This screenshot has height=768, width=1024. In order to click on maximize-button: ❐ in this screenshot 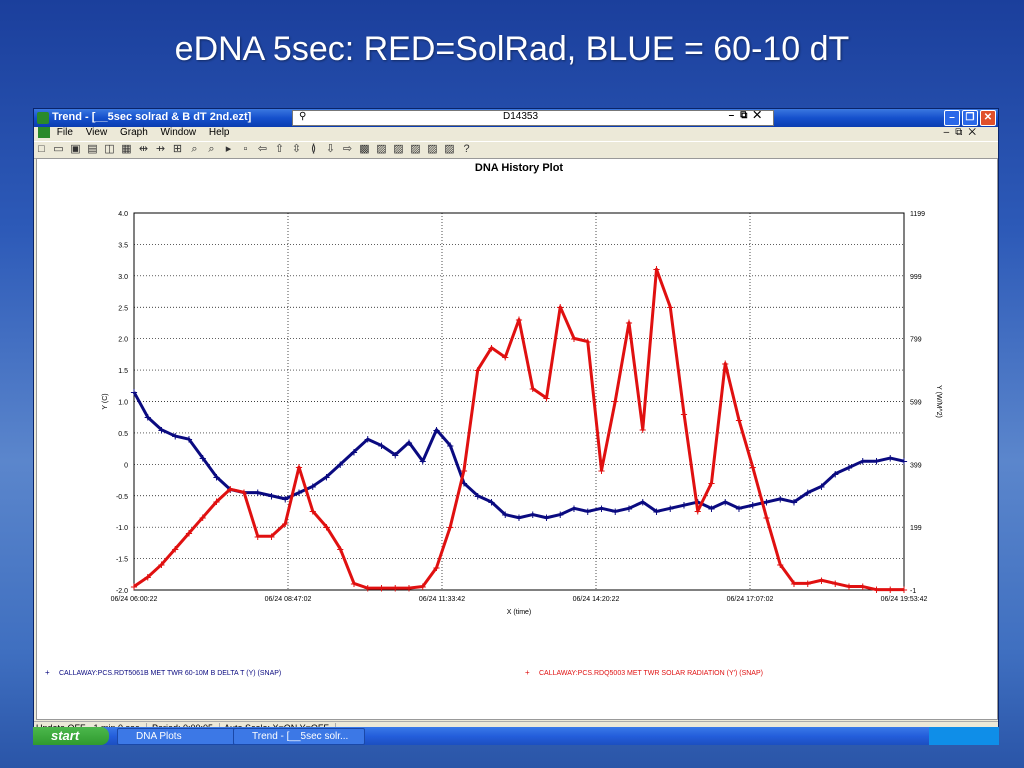, I will do `click(970, 118)`.